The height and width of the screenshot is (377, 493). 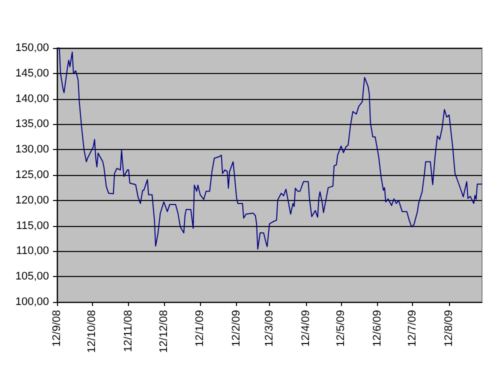 What do you see at coordinates (236, 328) in the screenshot?
I see `x-tick-label: 12/2/09` at bounding box center [236, 328].